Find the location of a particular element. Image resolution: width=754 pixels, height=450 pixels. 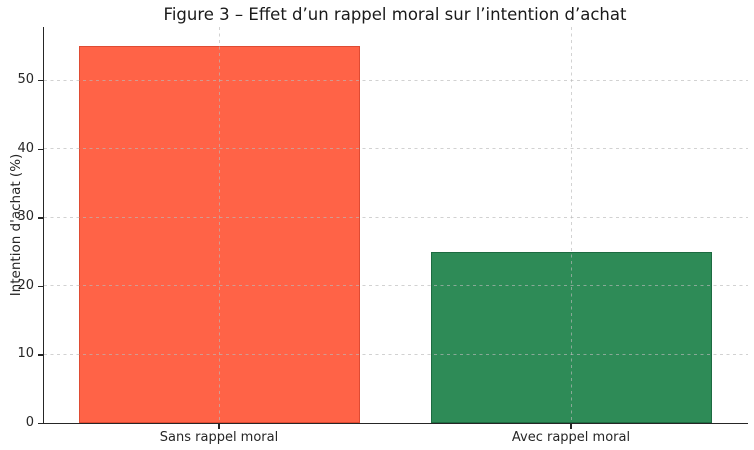

x-tick-label-sans-rappel-moral: Sans rappel moral is located at coordinates (219, 437).